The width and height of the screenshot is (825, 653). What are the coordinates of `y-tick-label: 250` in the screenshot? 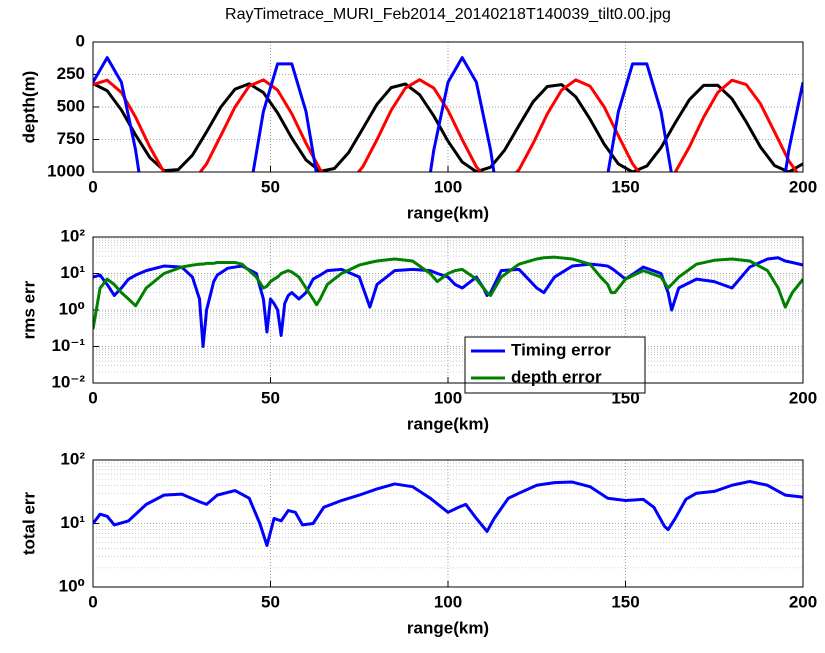 It's located at (71, 73).